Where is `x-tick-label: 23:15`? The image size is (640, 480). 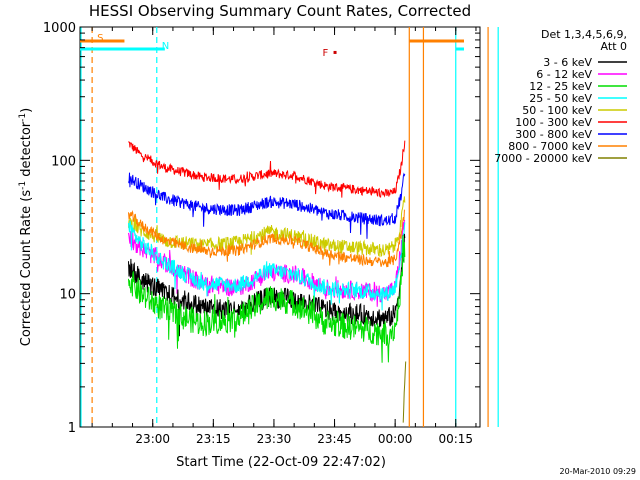
x-tick-label: 23:15 is located at coordinates (213, 439).